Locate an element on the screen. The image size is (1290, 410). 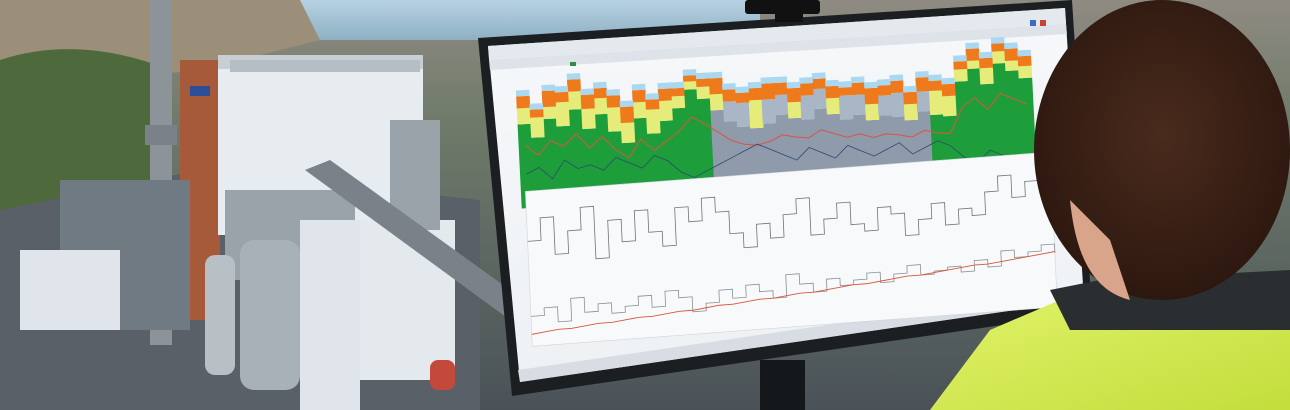
toolbar-icon-blue is located at coordinates (1033, 23).